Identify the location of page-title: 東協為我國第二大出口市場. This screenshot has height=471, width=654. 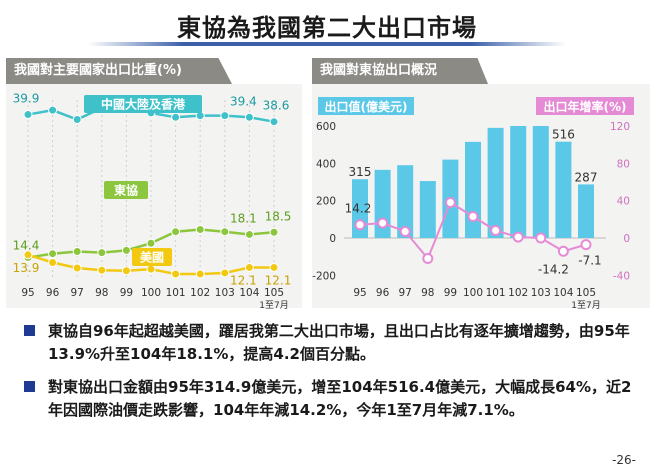
(327, 28).